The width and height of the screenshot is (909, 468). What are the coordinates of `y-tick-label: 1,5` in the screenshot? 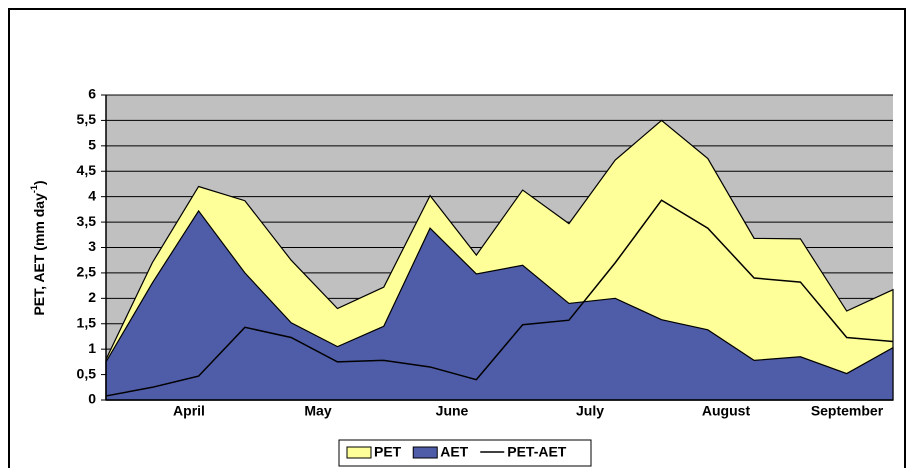 It's located at (87, 322).